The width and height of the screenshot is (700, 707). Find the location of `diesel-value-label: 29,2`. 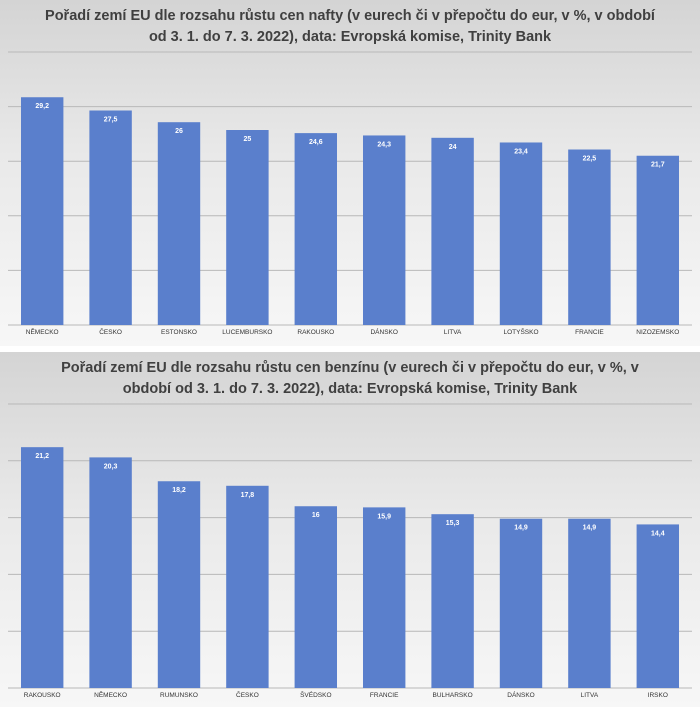

diesel-value-label: 29,2 is located at coordinates (42, 106).